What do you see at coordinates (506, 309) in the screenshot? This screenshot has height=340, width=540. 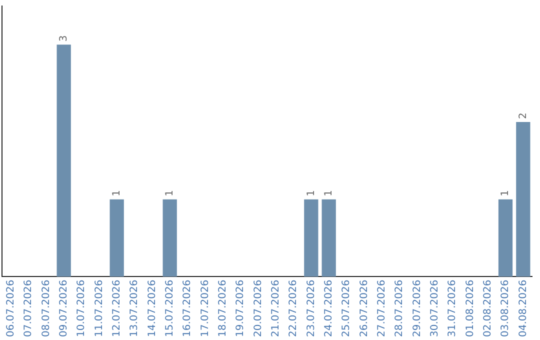 I see `x-tick-label: 03.08.2026` at bounding box center [506, 309].